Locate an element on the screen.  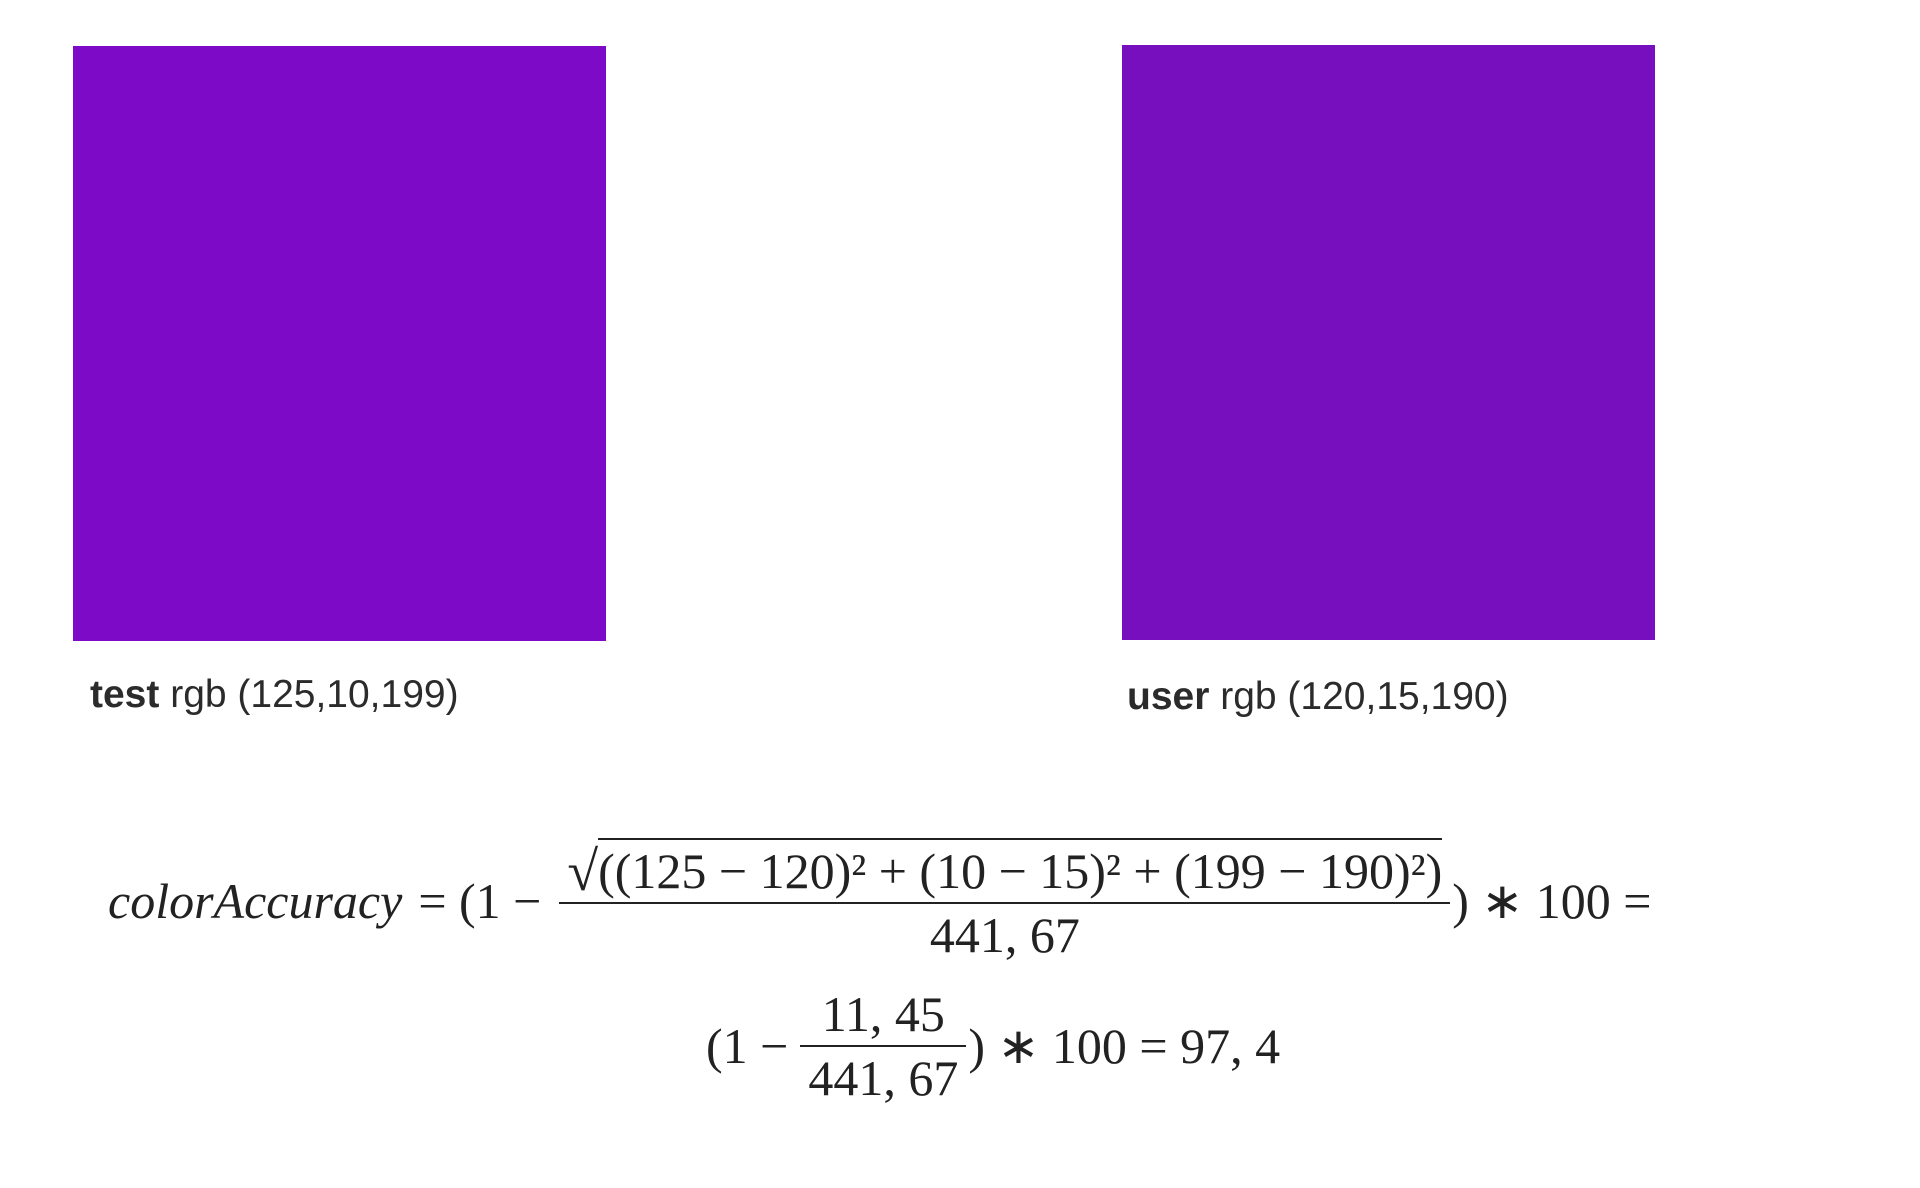
formula-text: (1 − is located at coordinates (747, 1046).